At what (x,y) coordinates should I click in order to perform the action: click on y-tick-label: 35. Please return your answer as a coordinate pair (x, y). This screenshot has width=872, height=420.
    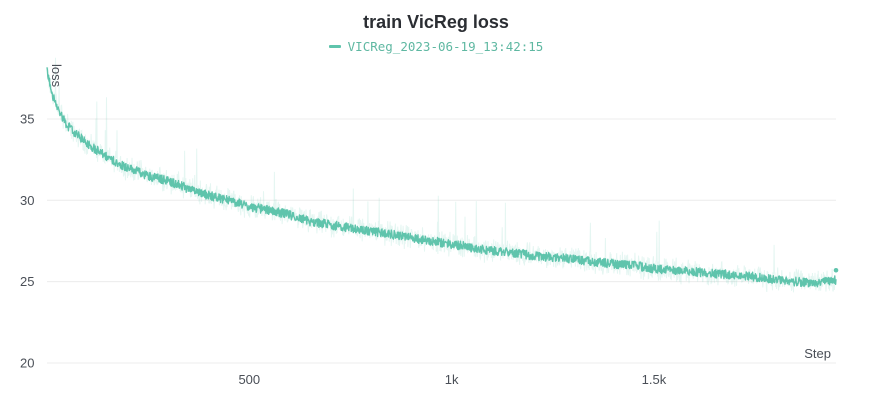
    Looking at the image, I should click on (27, 118).